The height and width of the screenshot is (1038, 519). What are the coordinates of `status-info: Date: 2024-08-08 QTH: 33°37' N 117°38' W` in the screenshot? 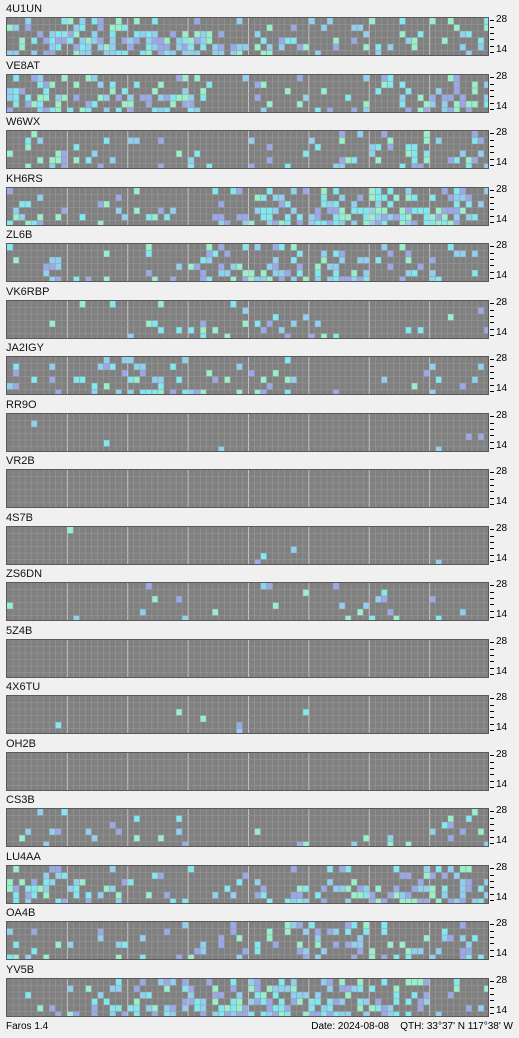 It's located at (412, 1027).